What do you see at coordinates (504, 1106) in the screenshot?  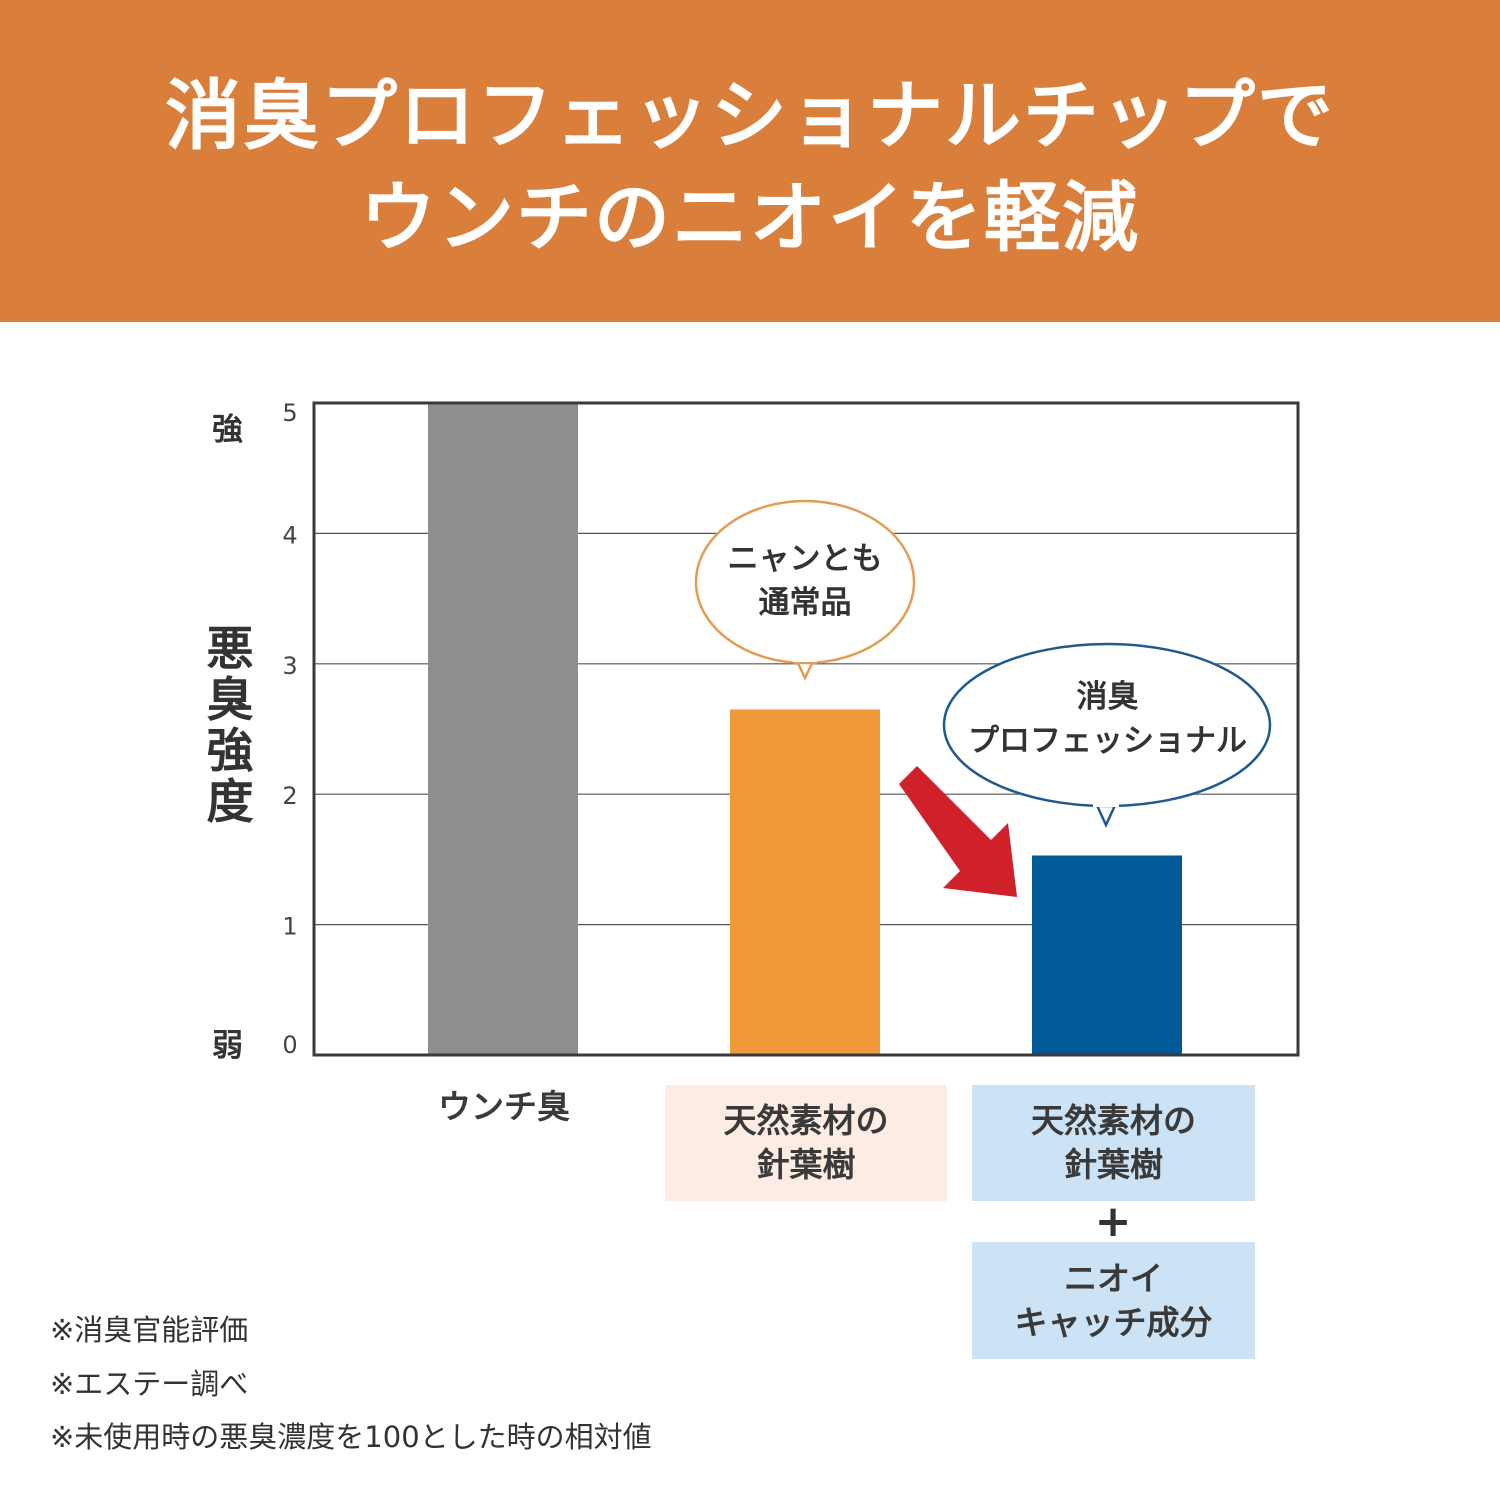 I see `category-label-unchi: ウンチ臭` at bounding box center [504, 1106].